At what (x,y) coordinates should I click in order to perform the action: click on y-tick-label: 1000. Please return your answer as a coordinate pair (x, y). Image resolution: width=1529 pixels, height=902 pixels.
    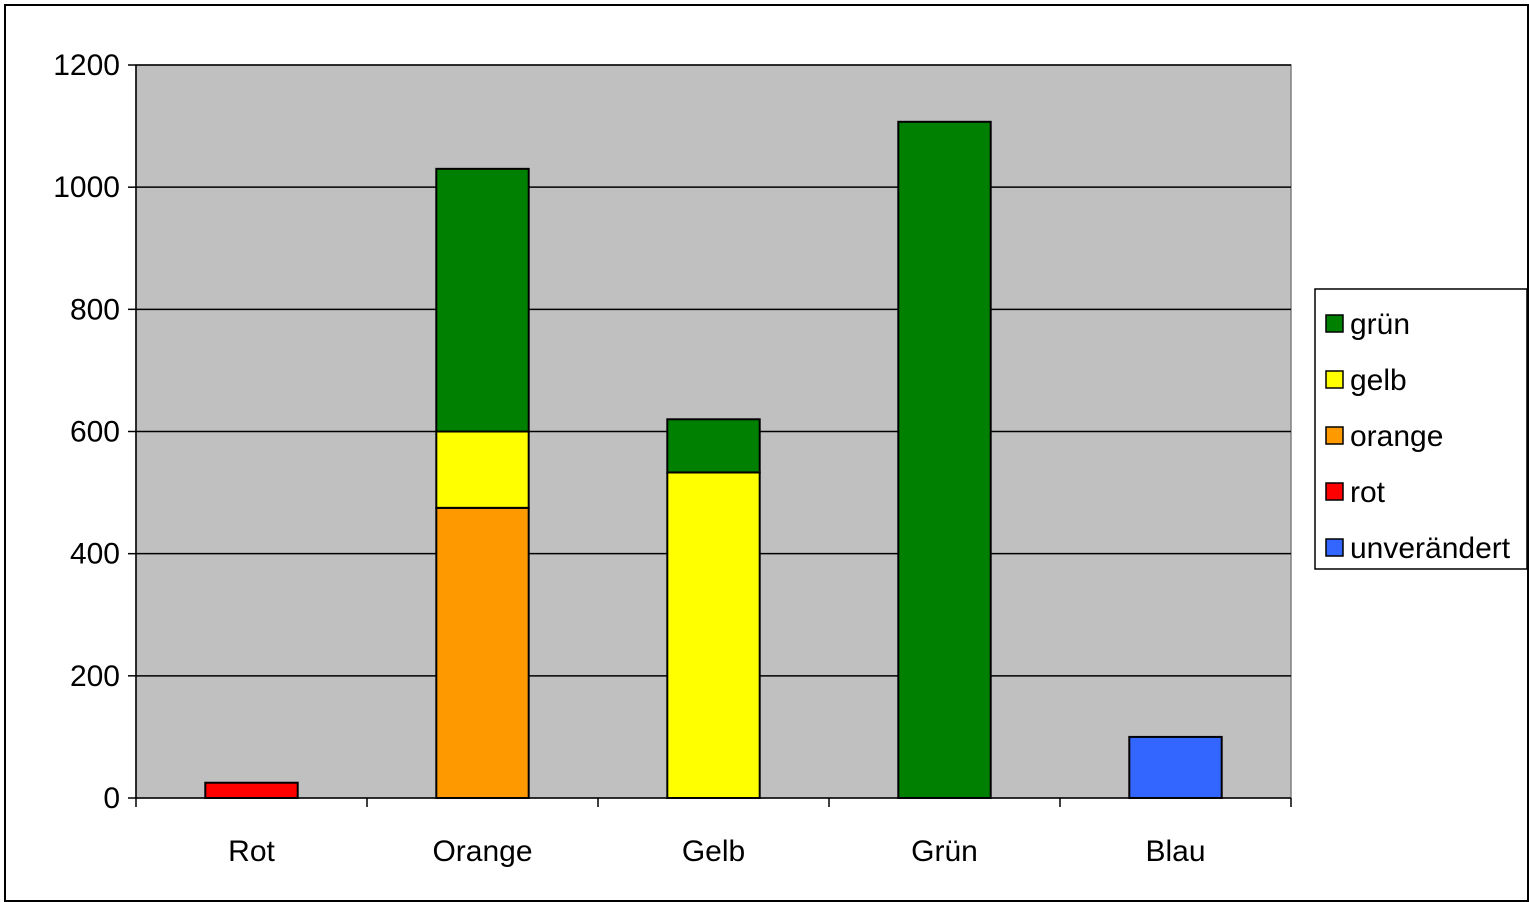
    Looking at the image, I should click on (86, 187).